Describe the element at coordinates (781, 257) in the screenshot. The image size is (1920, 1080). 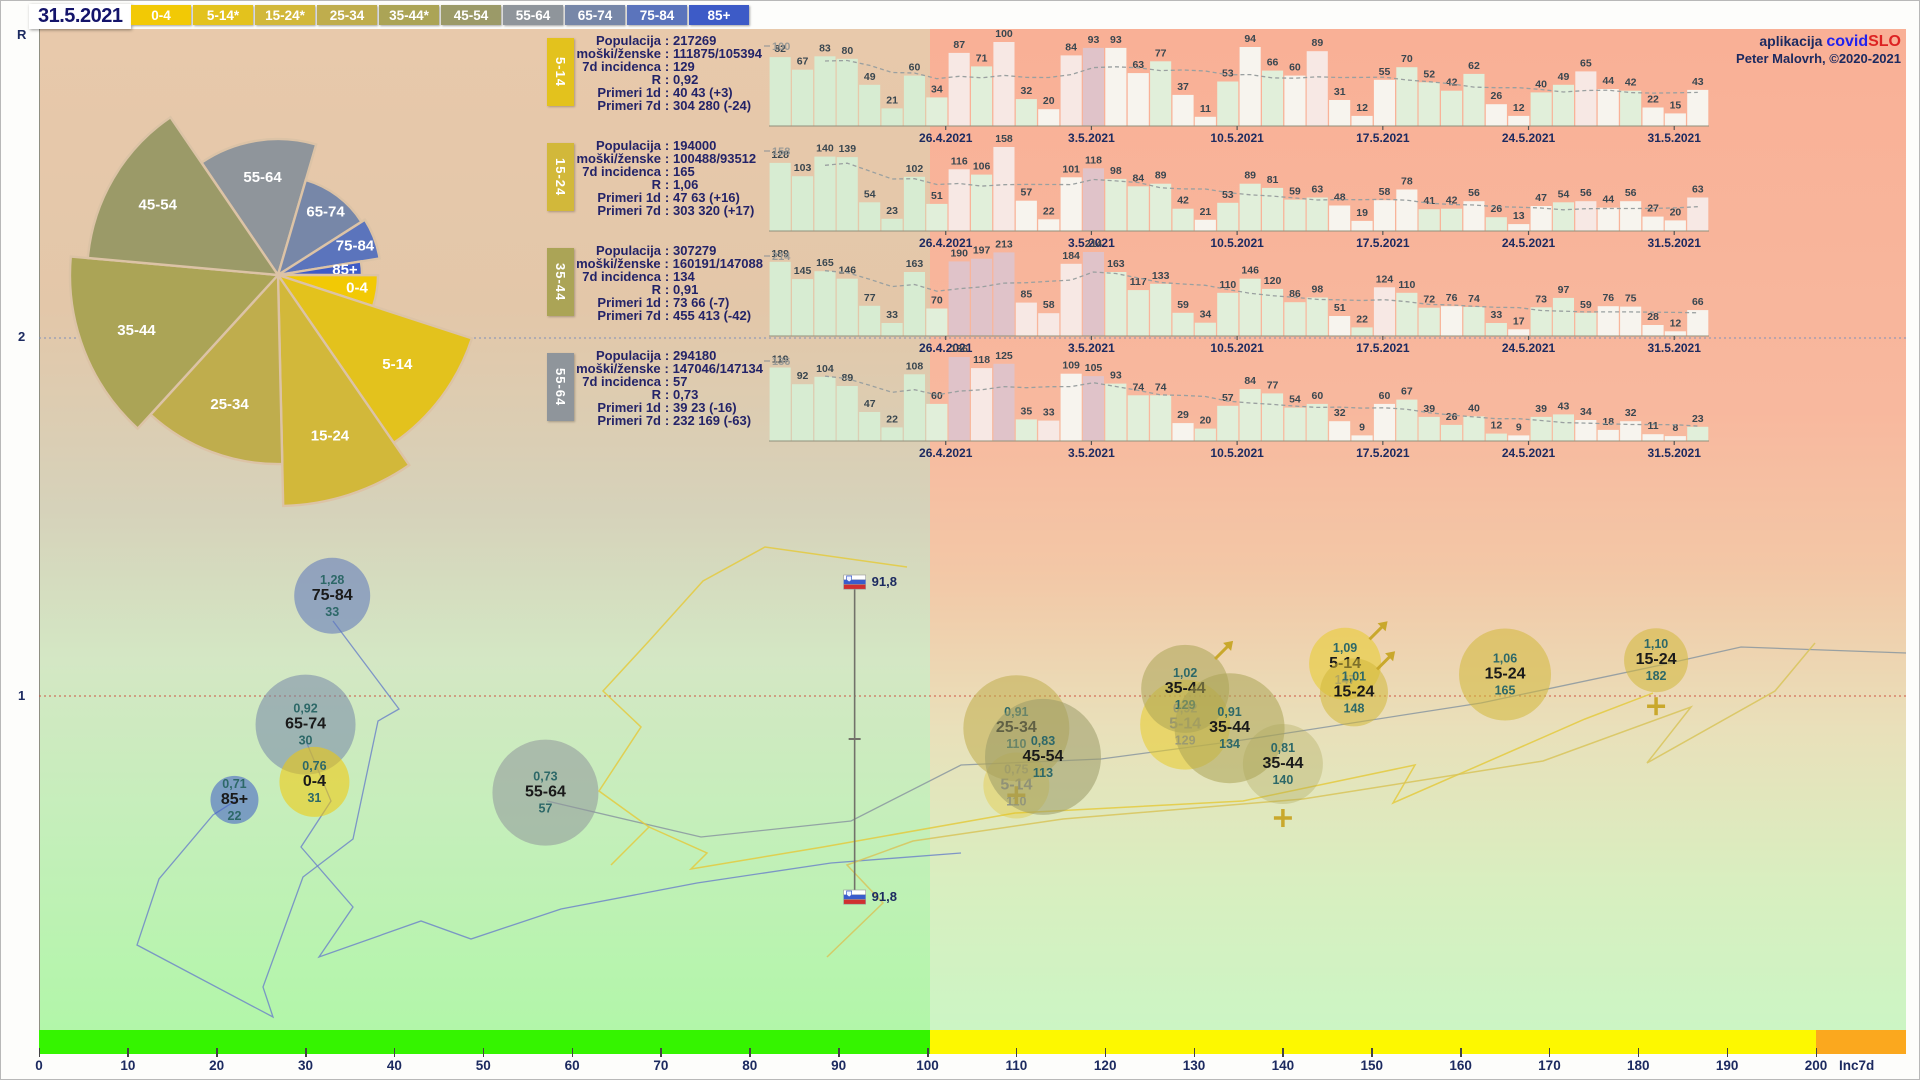
I see `bar-axis-max: 214` at that location.